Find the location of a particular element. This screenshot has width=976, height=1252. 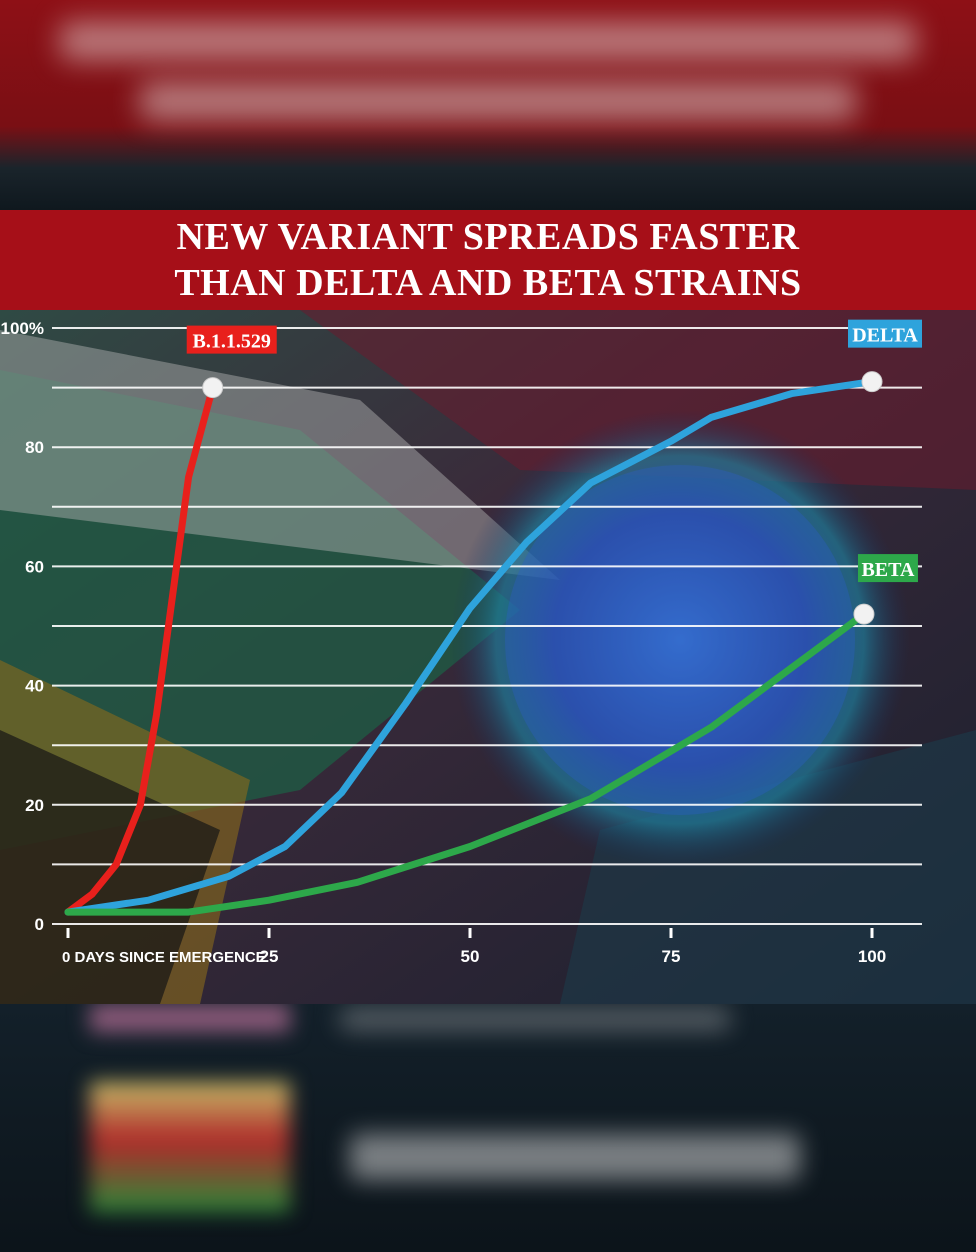

x-tick-label: 50 is located at coordinates (470, 956).